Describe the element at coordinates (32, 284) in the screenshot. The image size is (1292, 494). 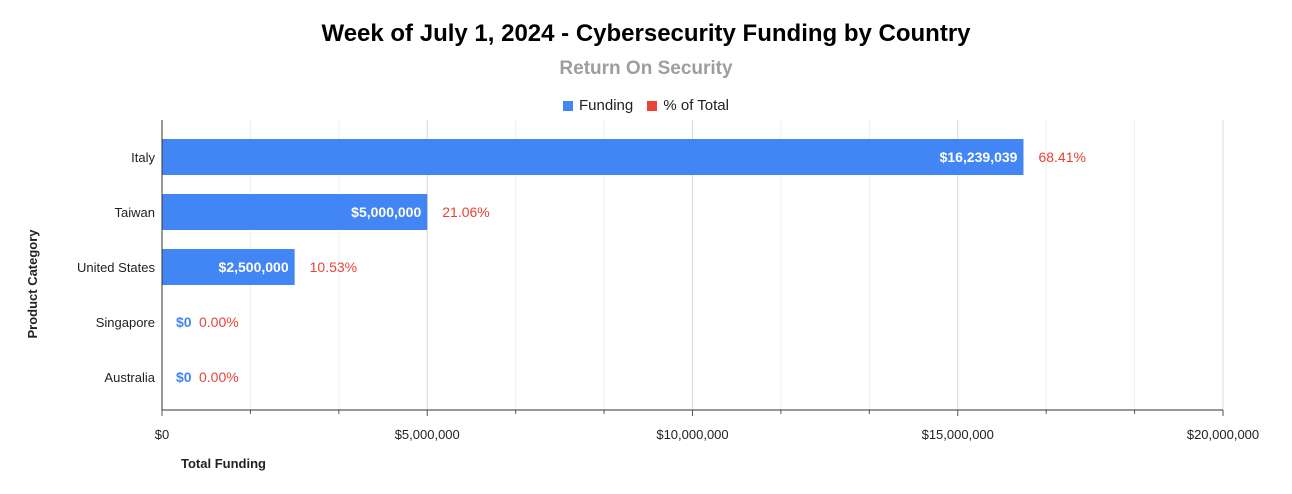
I see `y-axis-title: Product Category` at that location.